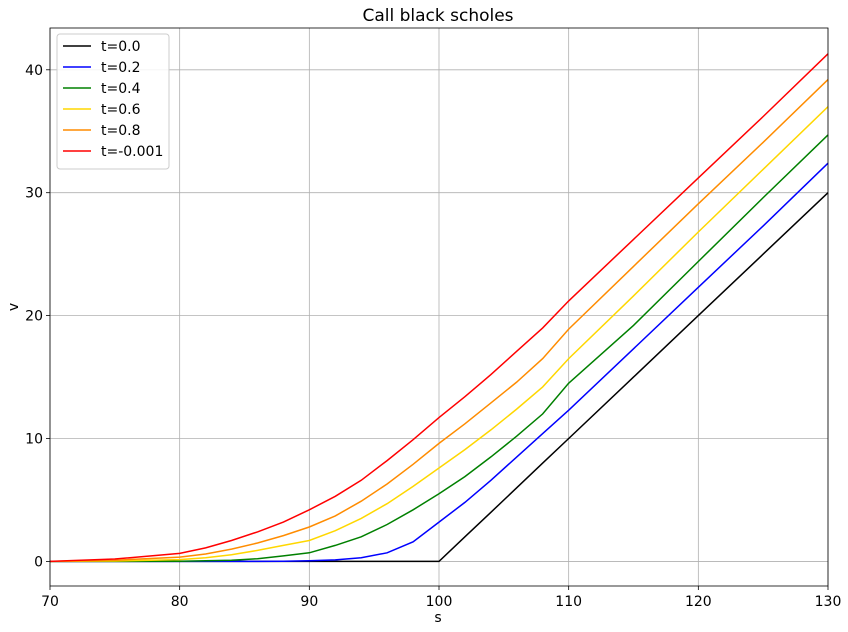 This screenshot has height=632, width=848. What do you see at coordinates (437, 618) in the screenshot?
I see `x-axis-label: s` at bounding box center [437, 618].